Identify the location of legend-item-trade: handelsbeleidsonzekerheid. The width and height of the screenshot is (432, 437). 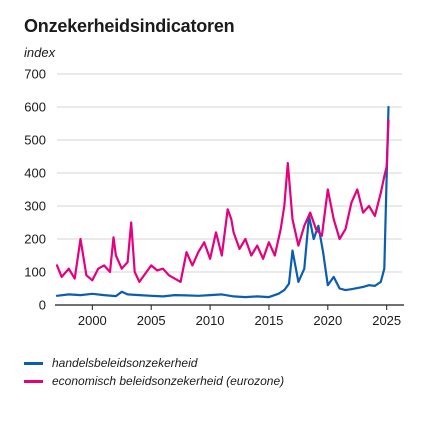
(154, 363).